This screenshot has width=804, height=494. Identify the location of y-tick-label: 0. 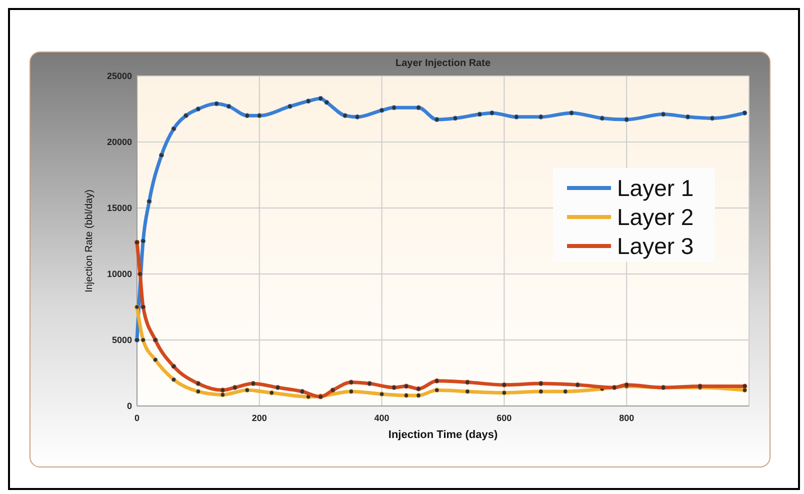
(129, 406).